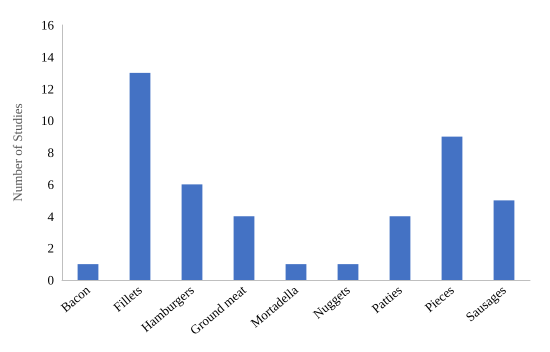 Image resolution: width=550 pixels, height=352 pixels. What do you see at coordinates (47, 56) in the screenshot?
I see `y-tick-label: 14` at bounding box center [47, 56].